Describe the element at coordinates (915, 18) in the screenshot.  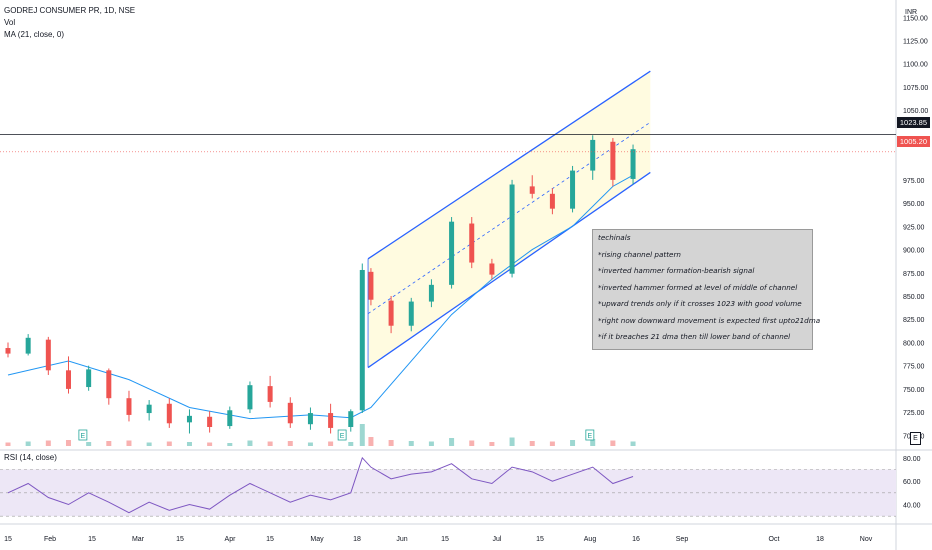
I see `price-tick-label: 1150.00` at that location.